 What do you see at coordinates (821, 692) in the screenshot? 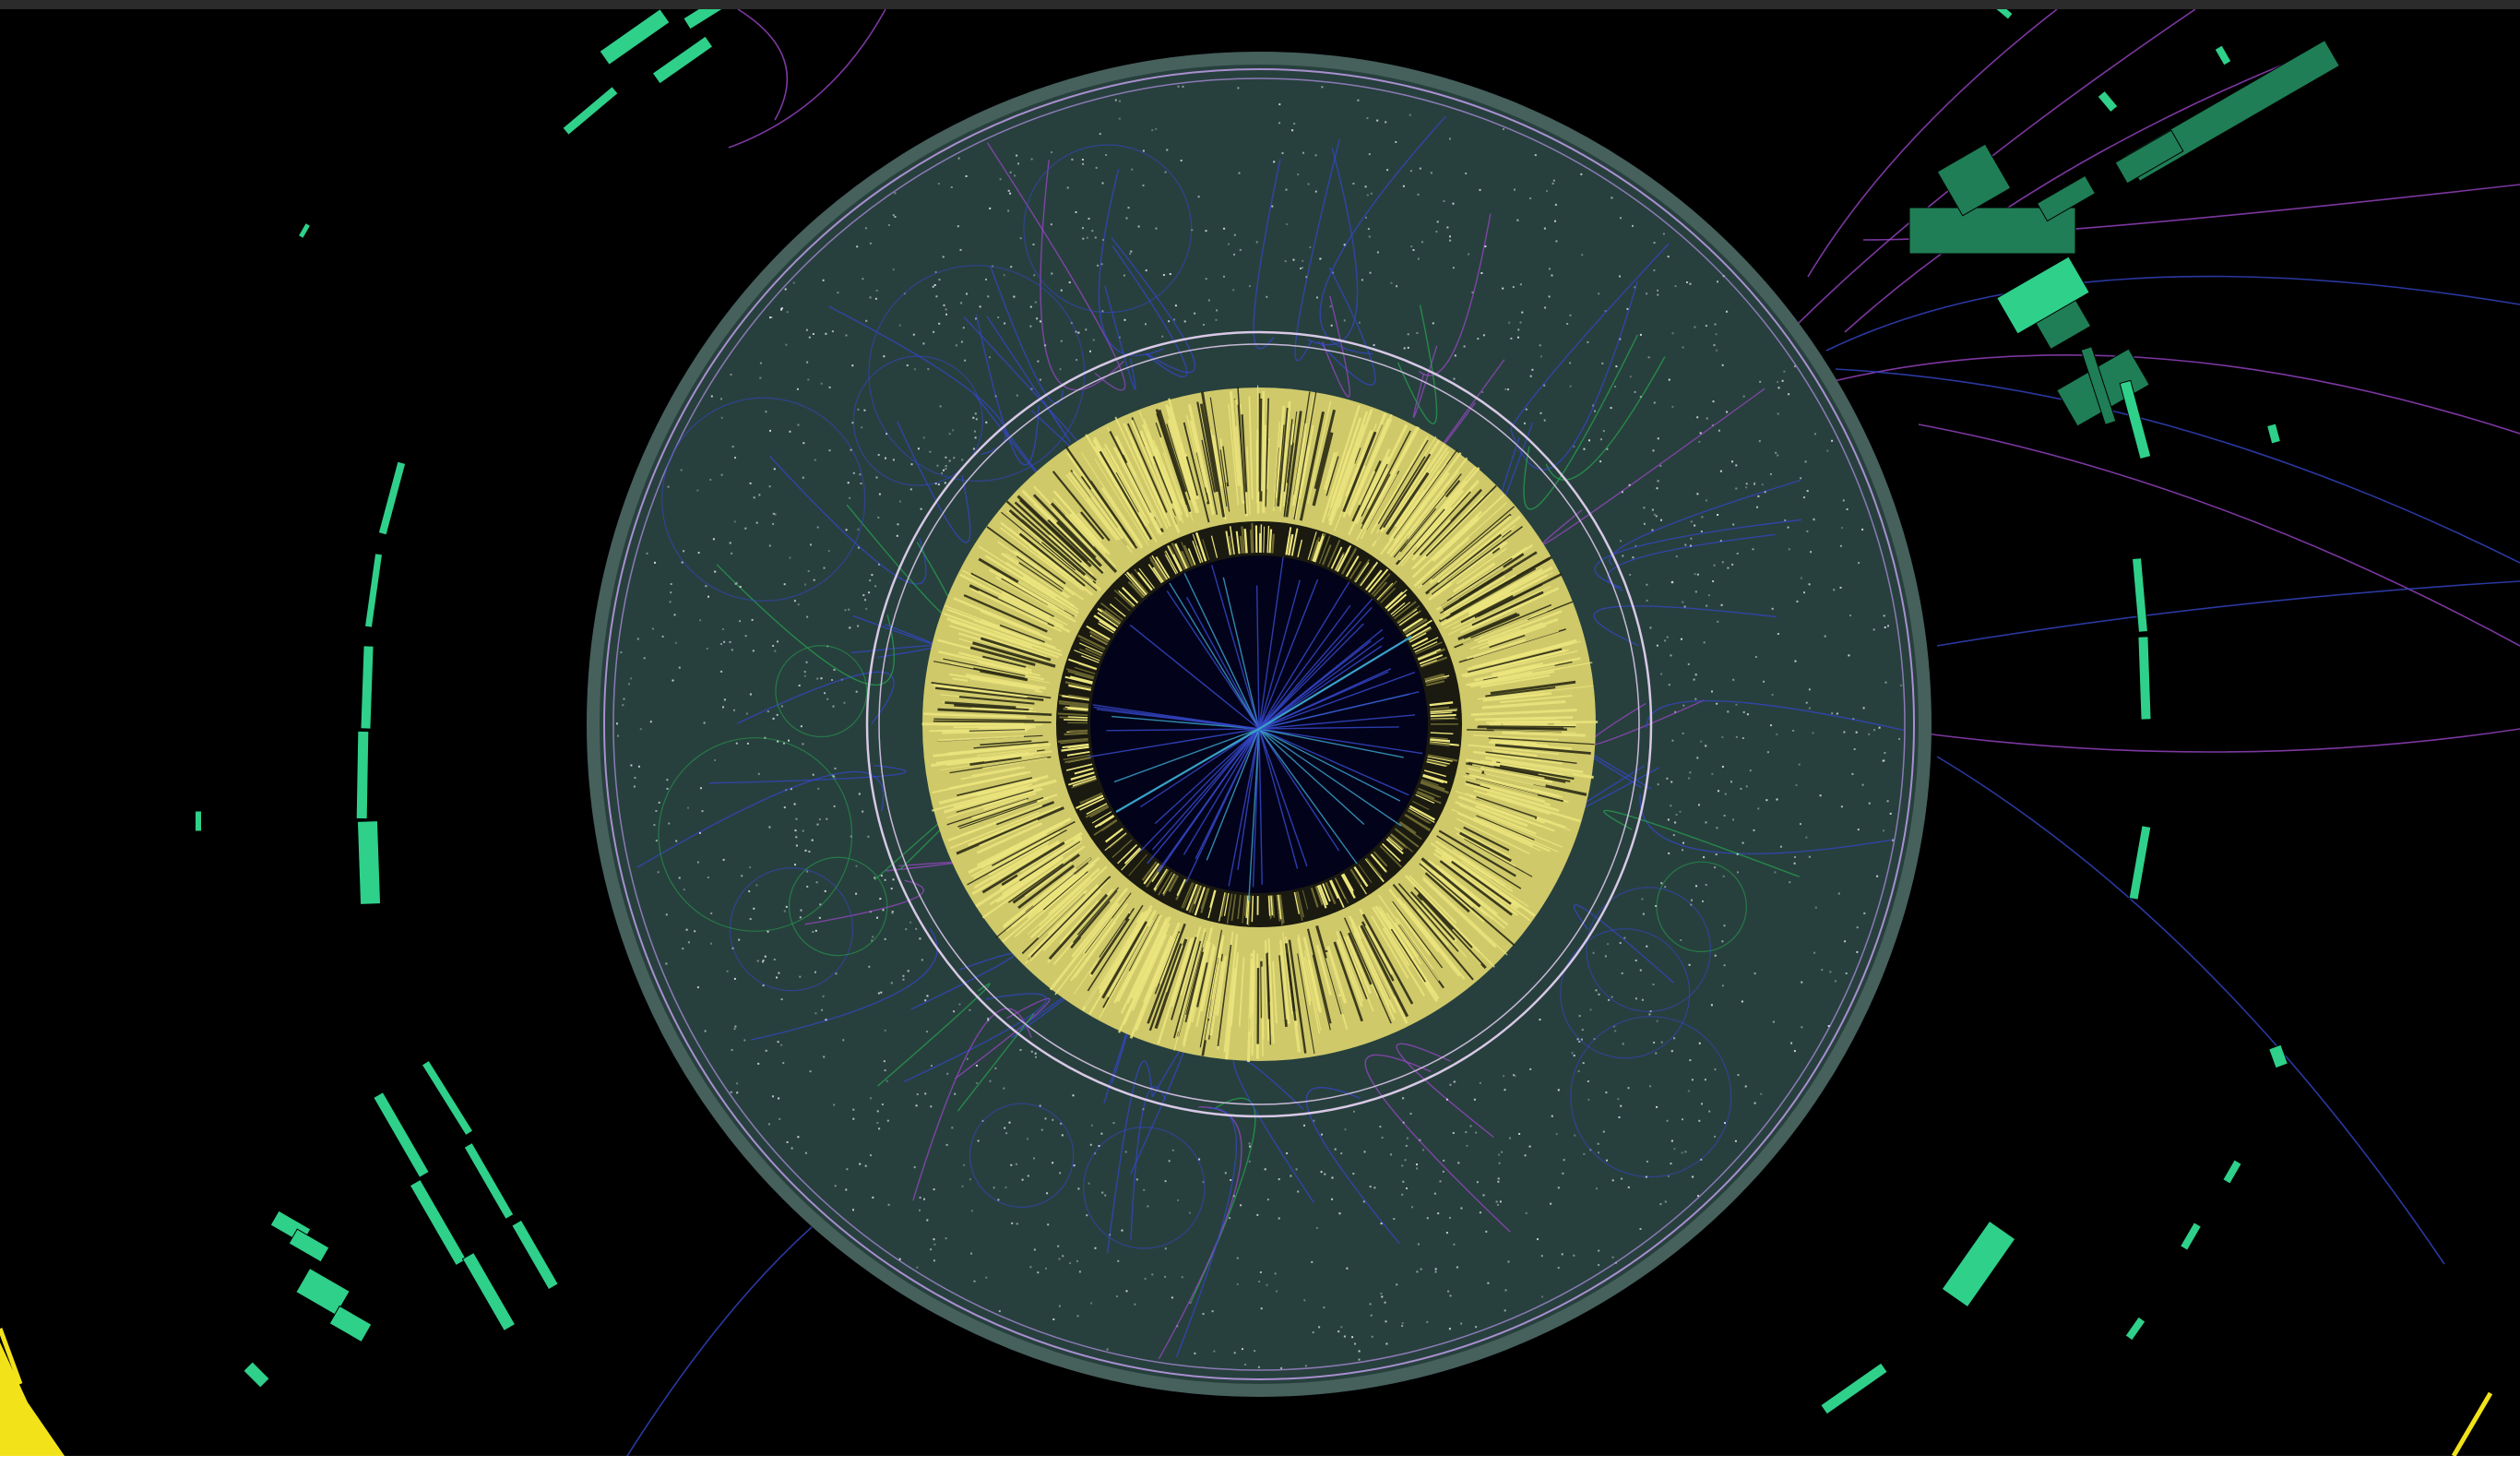
I see `looping-track` at bounding box center [821, 692].